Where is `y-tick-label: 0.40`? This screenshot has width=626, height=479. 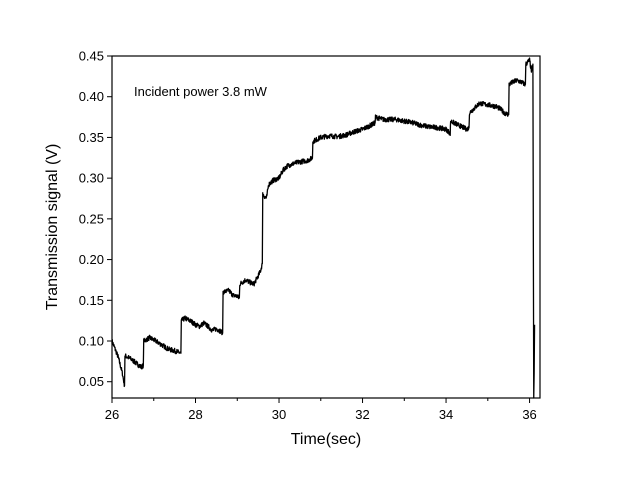
y-tick-label: 0.40 is located at coordinates (91, 96).